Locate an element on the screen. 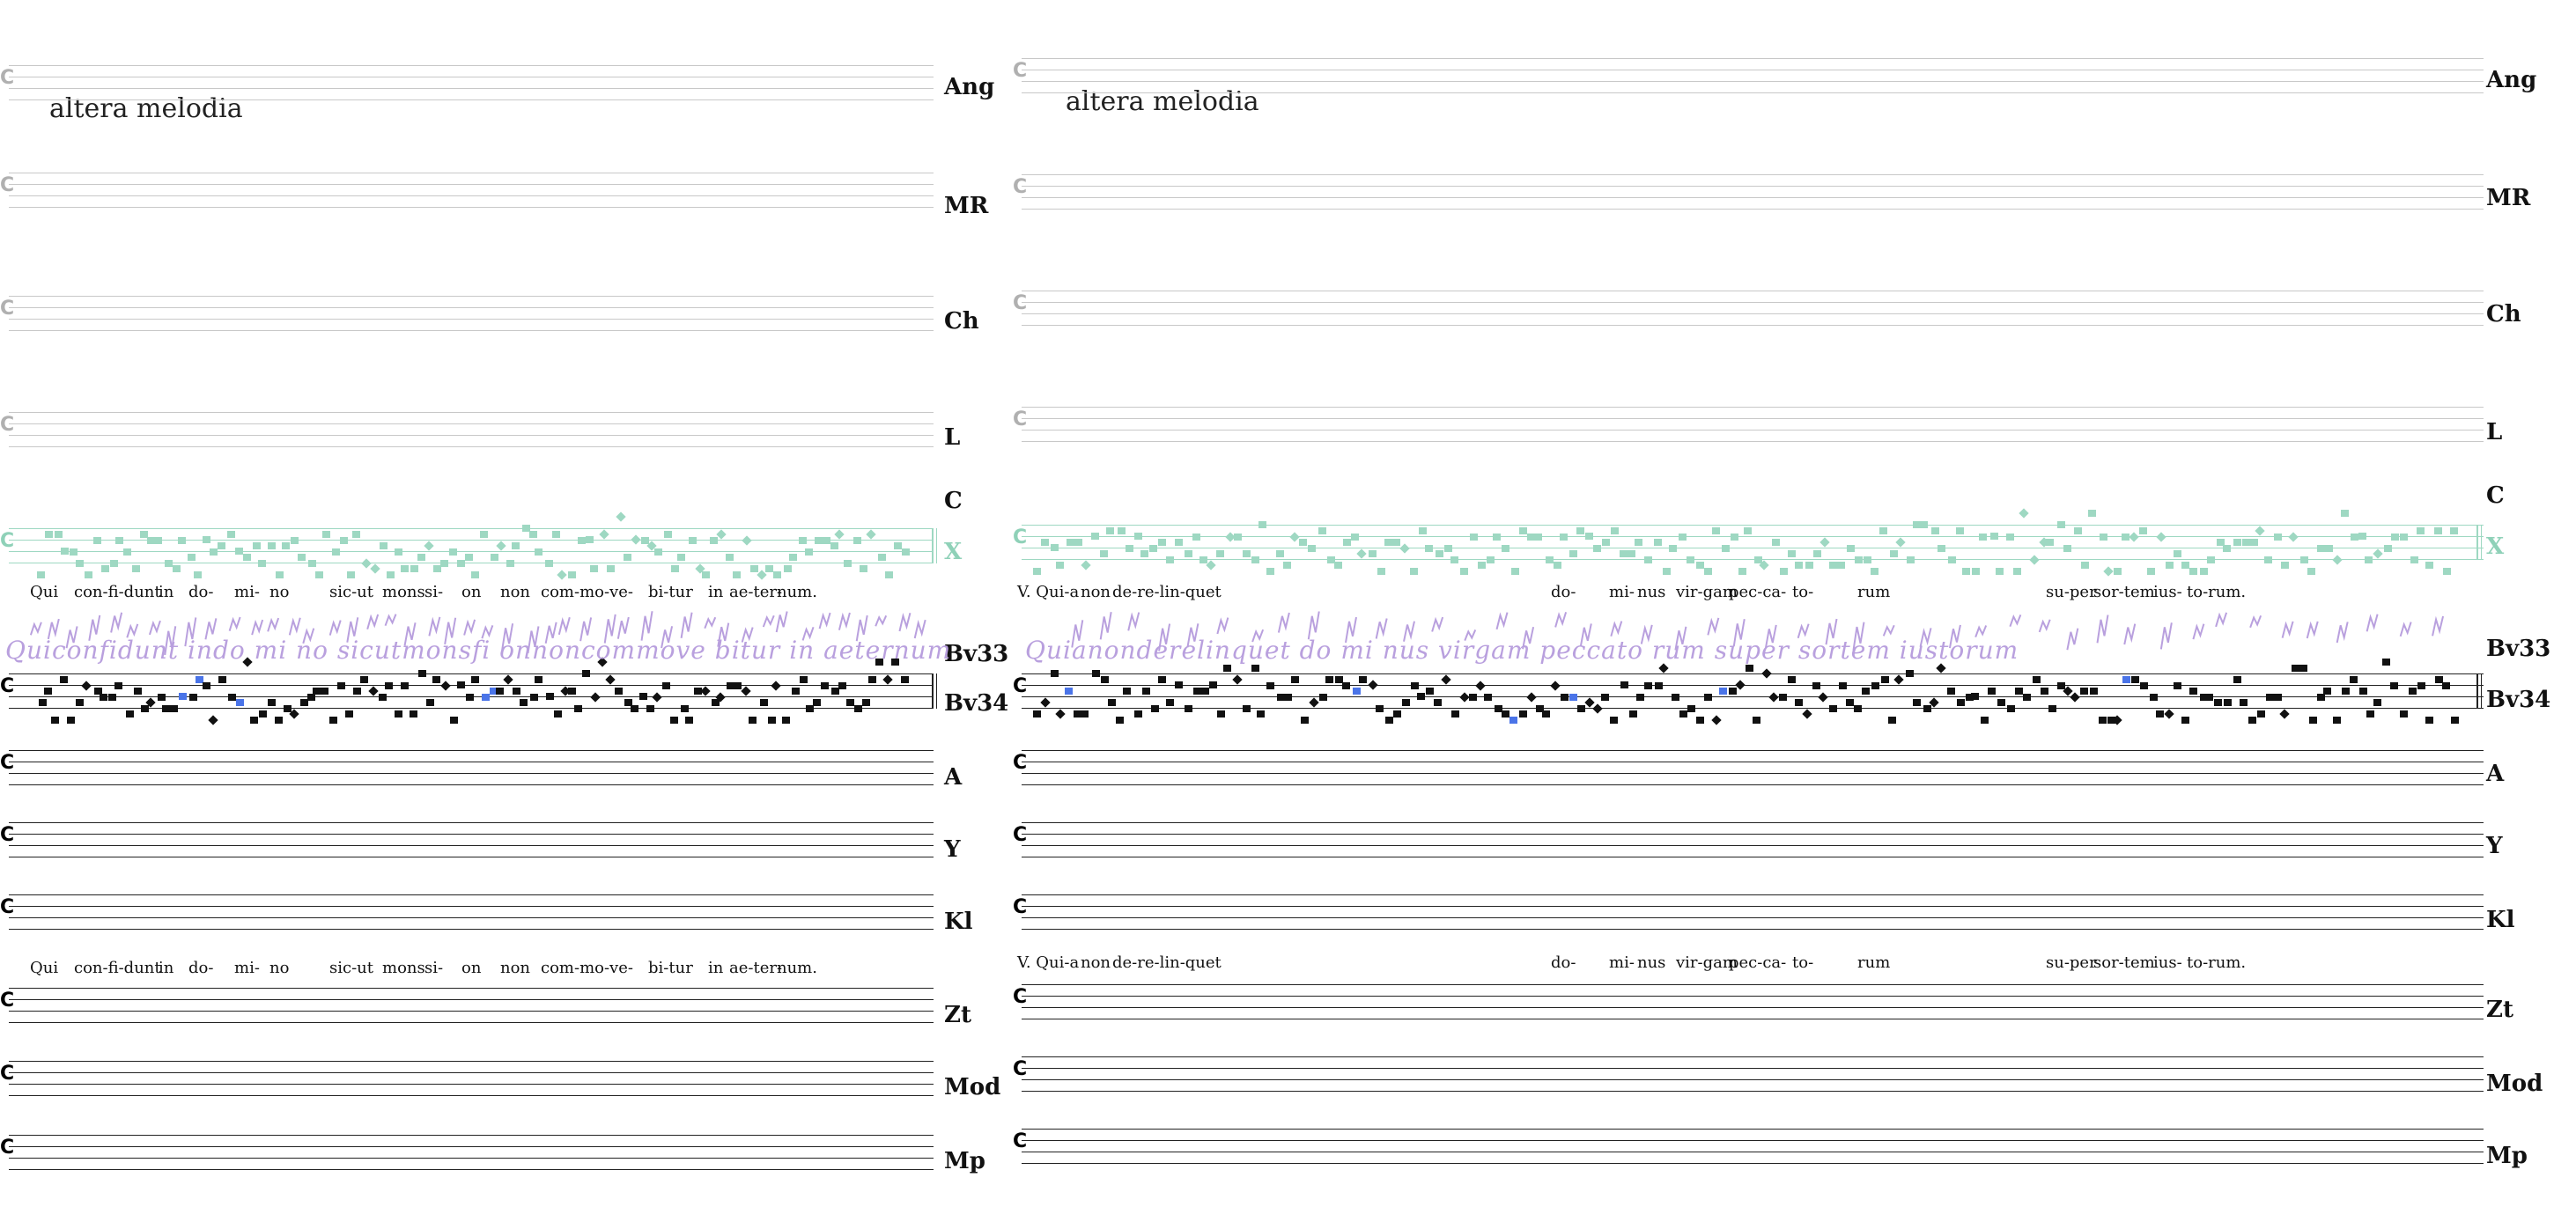 This screenshot has width=2576, height=1229. lyric-syllable: vir-gam is located at coordinates (1707, 962).